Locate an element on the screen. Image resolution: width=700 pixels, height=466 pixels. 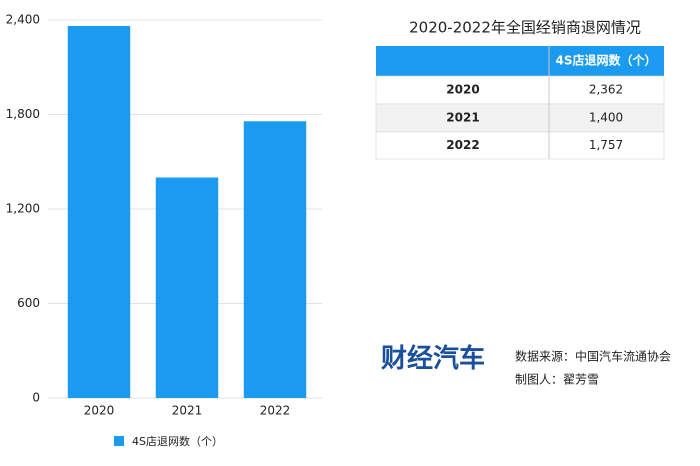
logo: 财经汽车 is located at coordinates (433, 358).